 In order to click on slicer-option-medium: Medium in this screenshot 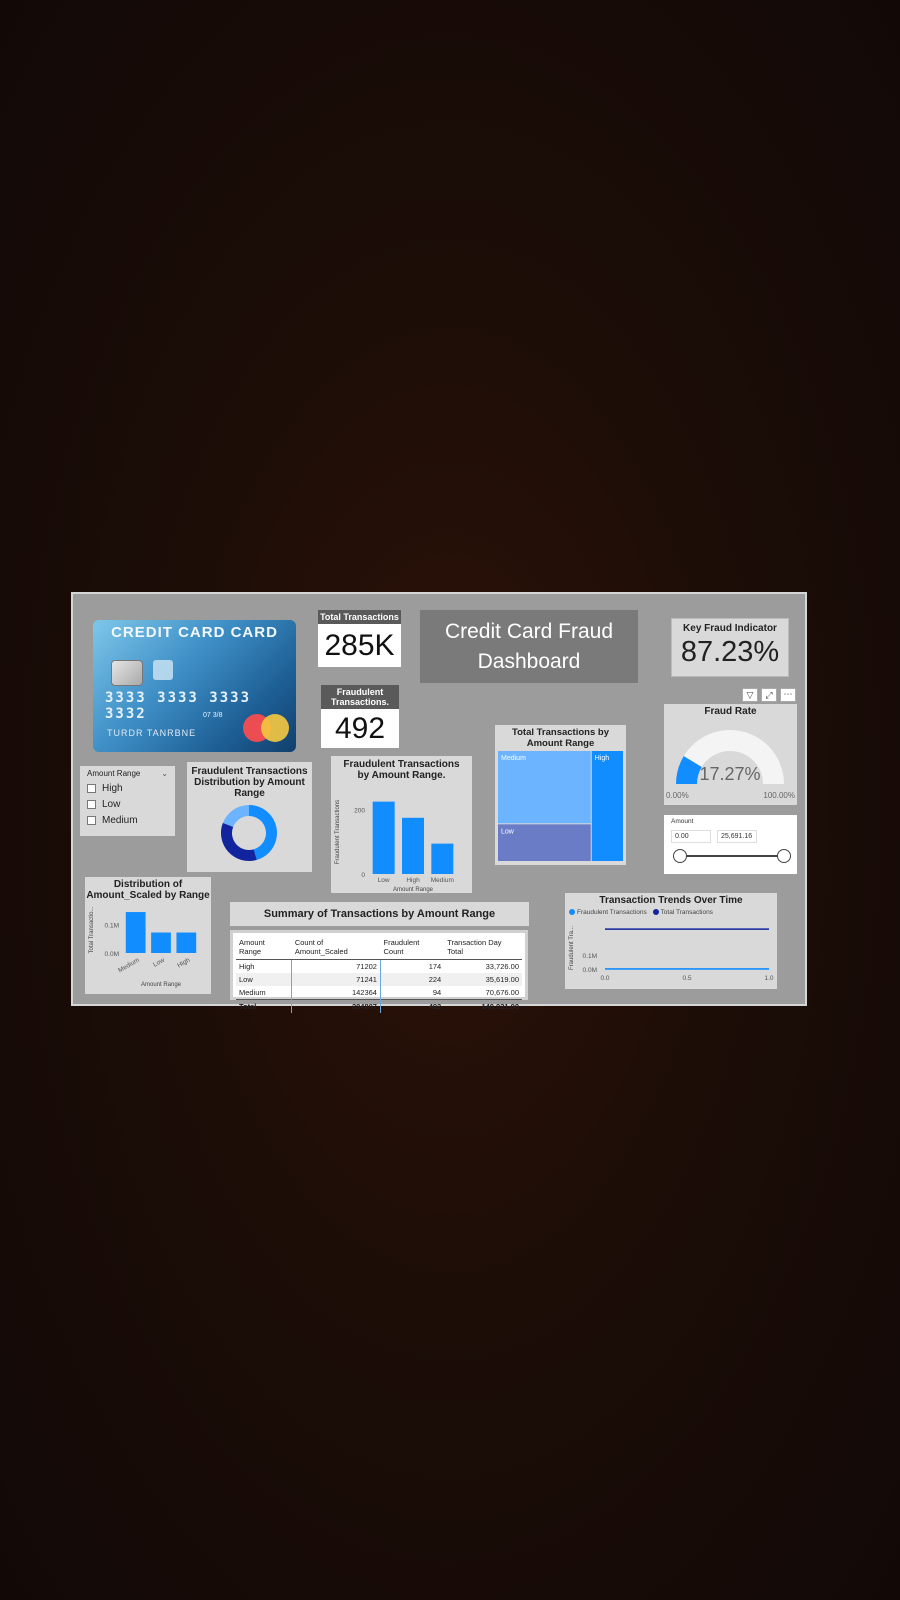, I will do `click(127, 820)`.